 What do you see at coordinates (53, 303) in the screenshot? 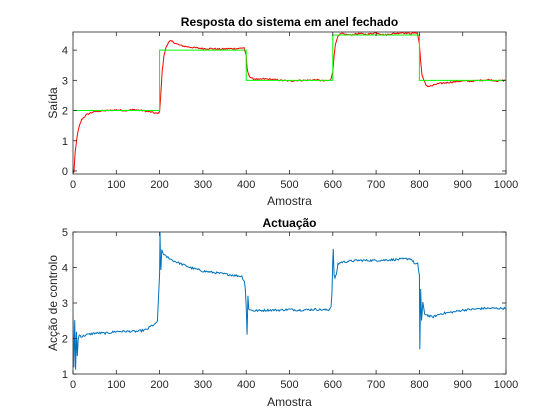
I see `bottom-y-axis-label: Acção de controlo` at bounding box center [53, 303].